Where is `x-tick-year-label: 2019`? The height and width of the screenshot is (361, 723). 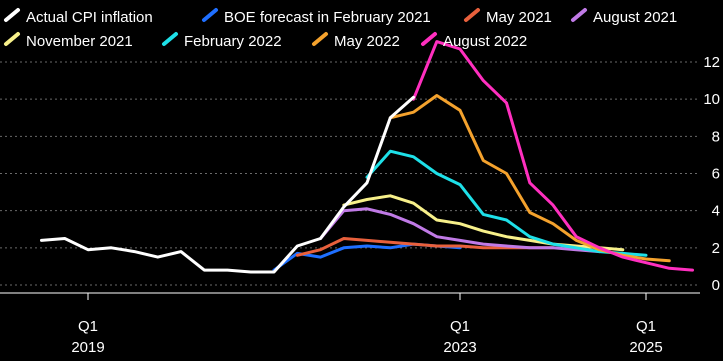
x-tick-year-label: 2019 is located at coordinates (87, 347).